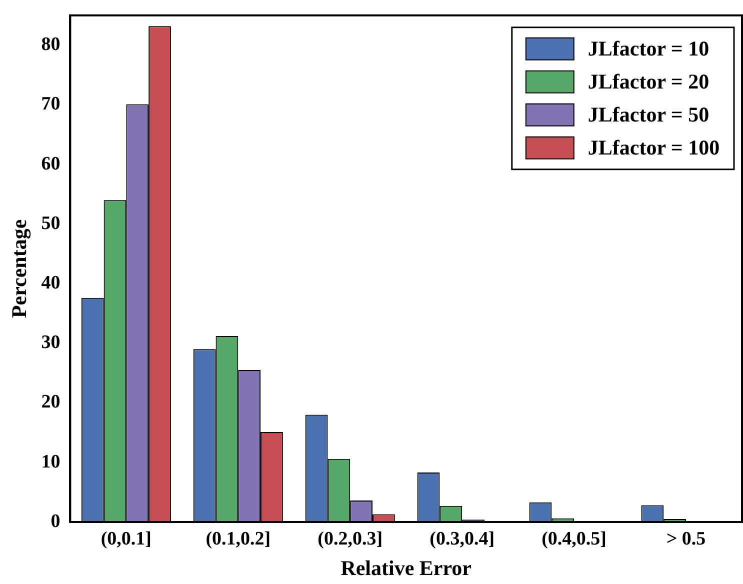 The height and width of the screenshot is (584, 743). I want to click on legend-label: JLfactor = 10, so click(649, 48).